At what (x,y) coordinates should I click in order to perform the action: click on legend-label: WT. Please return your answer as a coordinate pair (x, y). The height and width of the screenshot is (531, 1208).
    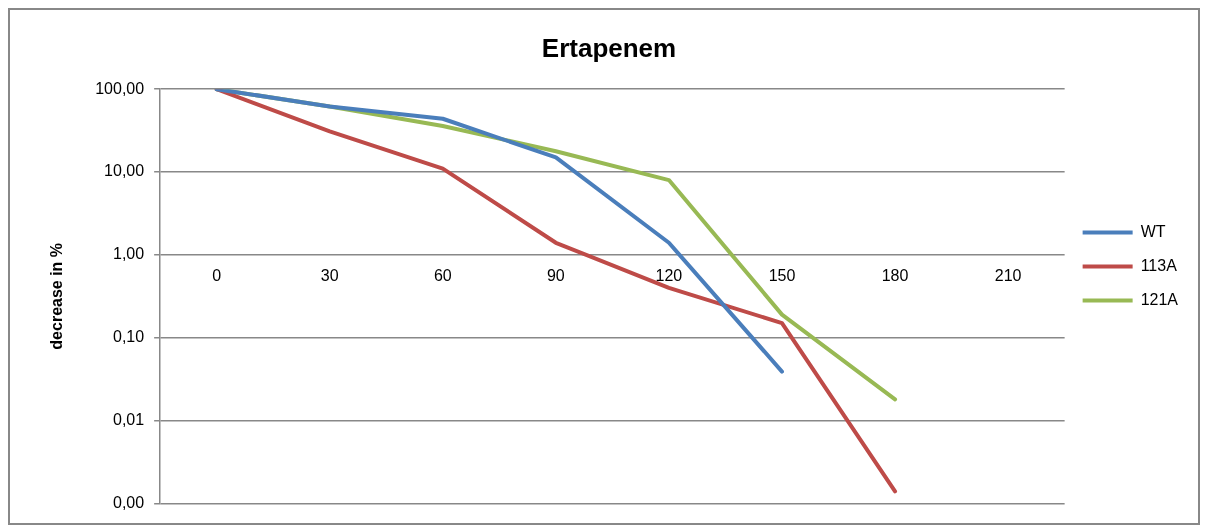
    Looking at the image, I should click on (1153, 231).